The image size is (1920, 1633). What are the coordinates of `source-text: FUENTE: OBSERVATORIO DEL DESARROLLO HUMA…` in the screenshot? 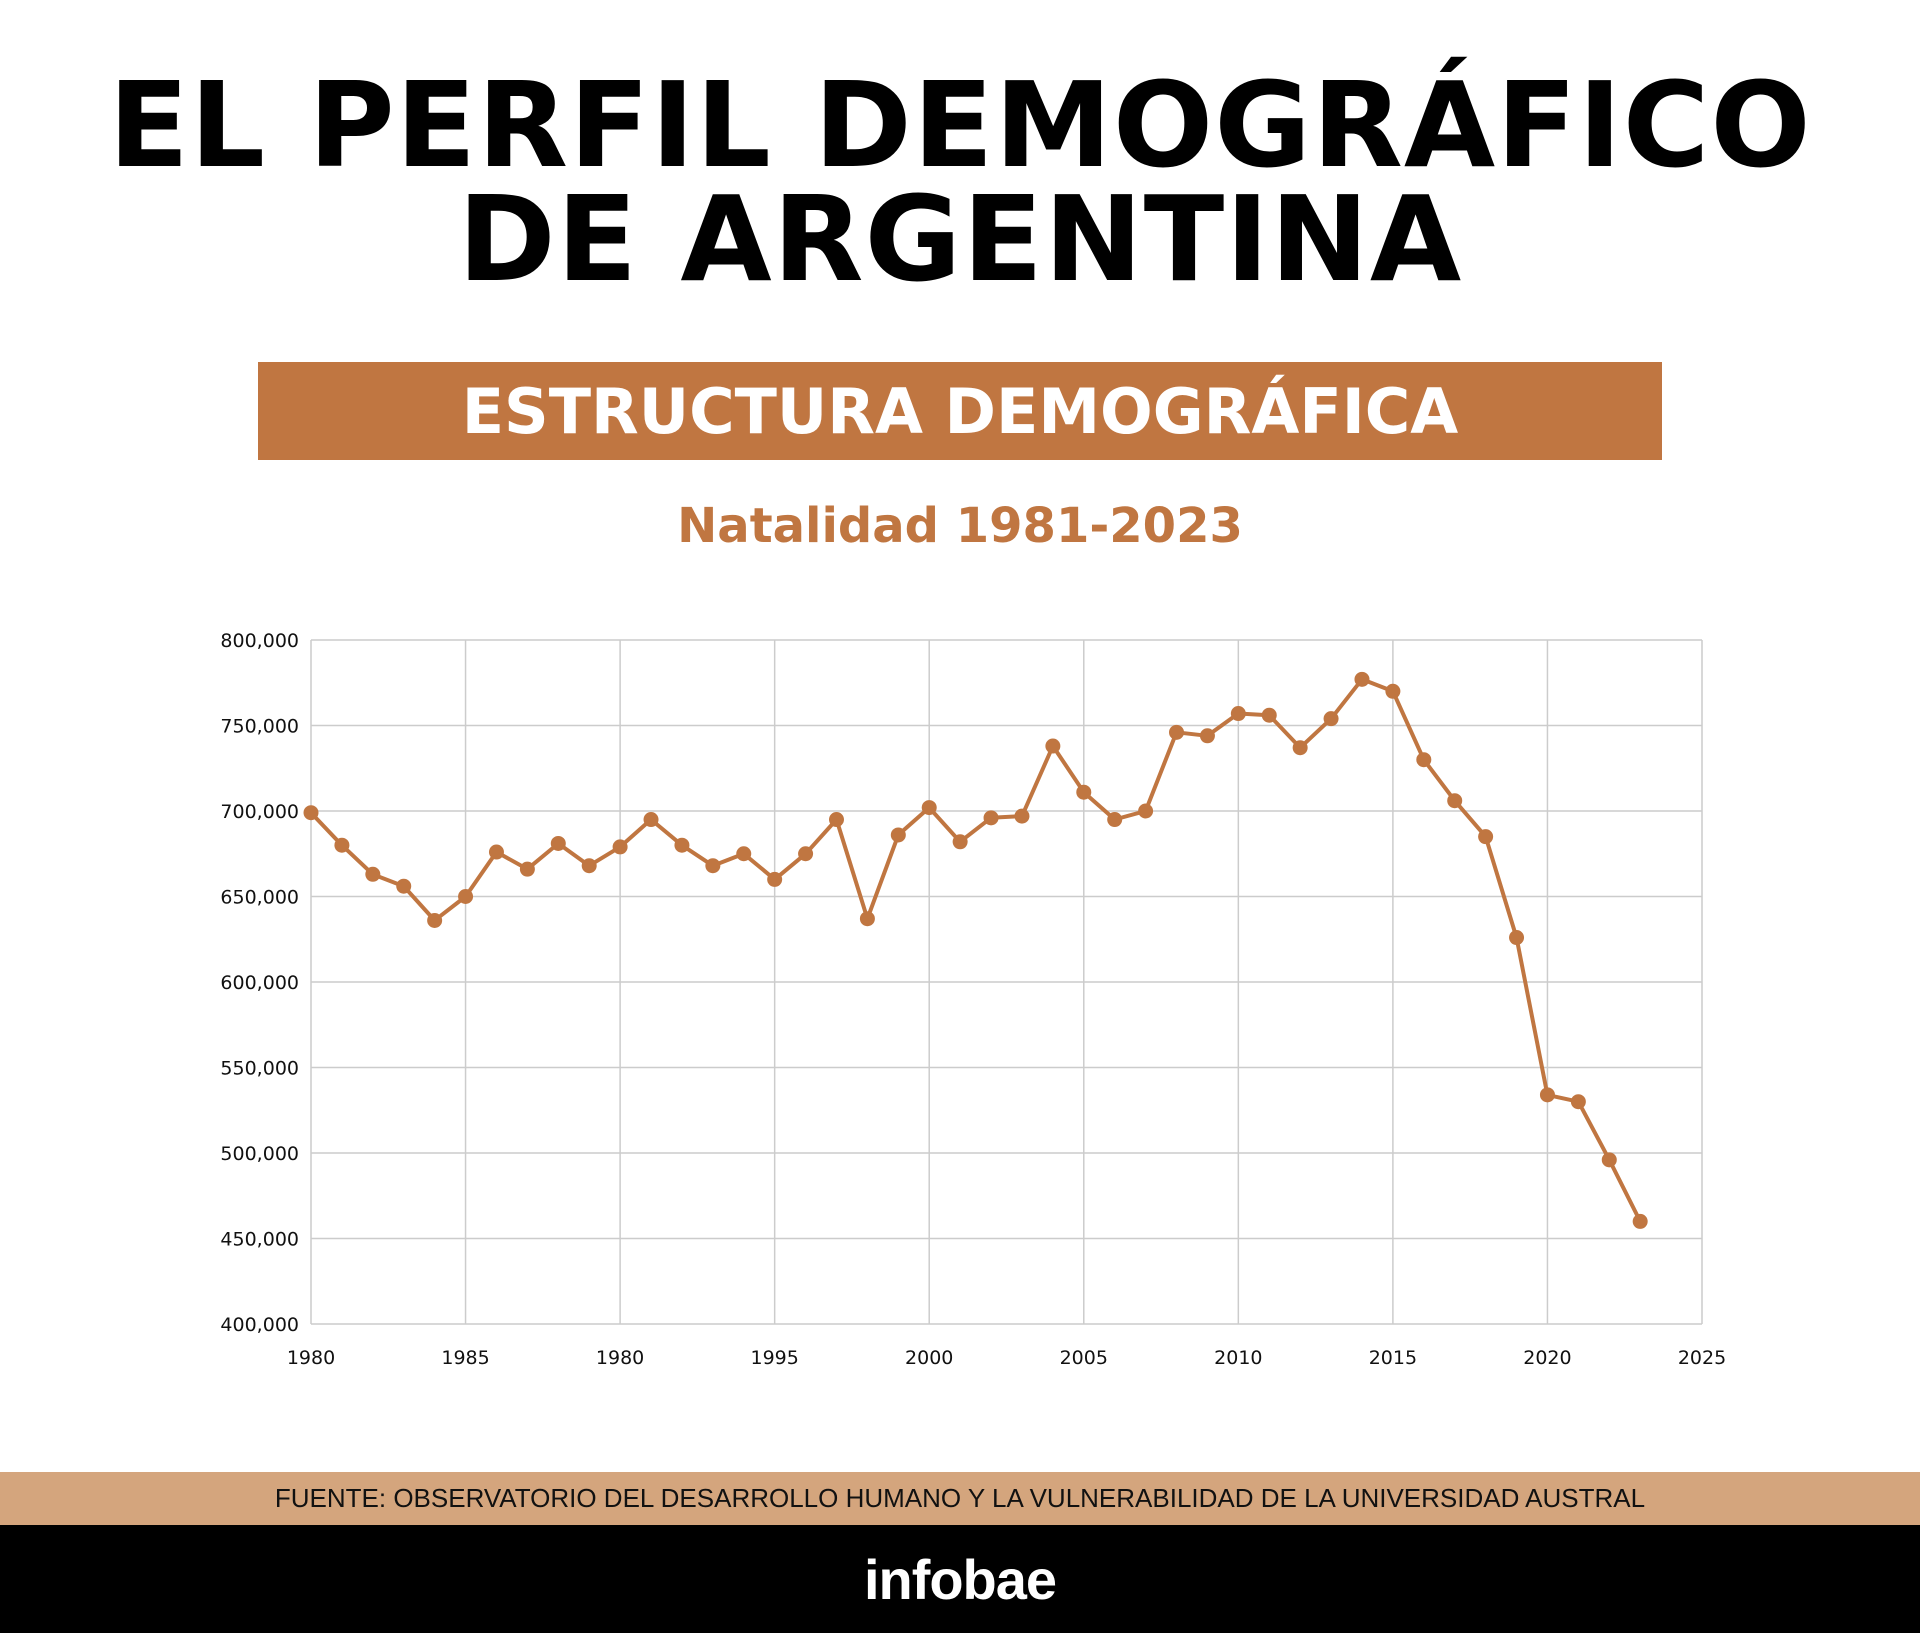 It's located at (960, 1498).